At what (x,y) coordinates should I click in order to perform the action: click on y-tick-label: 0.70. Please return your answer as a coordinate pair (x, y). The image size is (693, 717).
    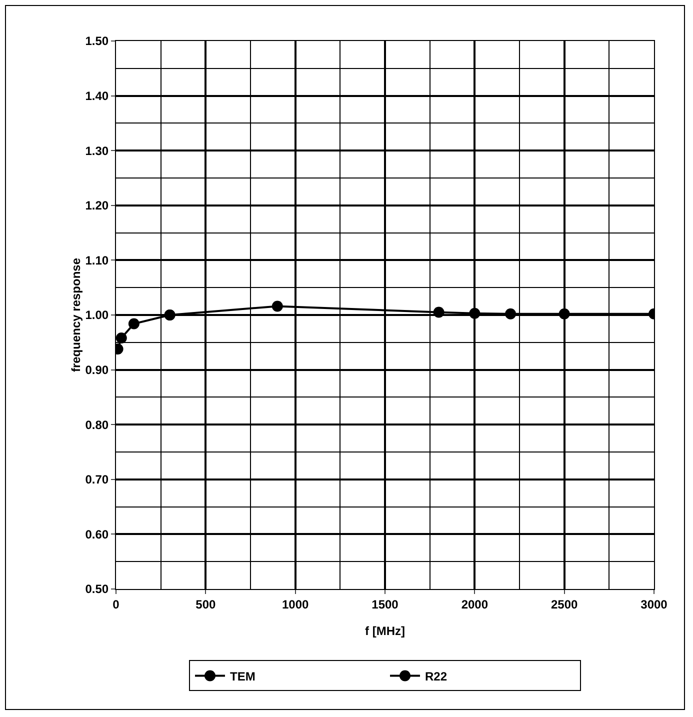
    Looking at the image, I should click on (97, 479).